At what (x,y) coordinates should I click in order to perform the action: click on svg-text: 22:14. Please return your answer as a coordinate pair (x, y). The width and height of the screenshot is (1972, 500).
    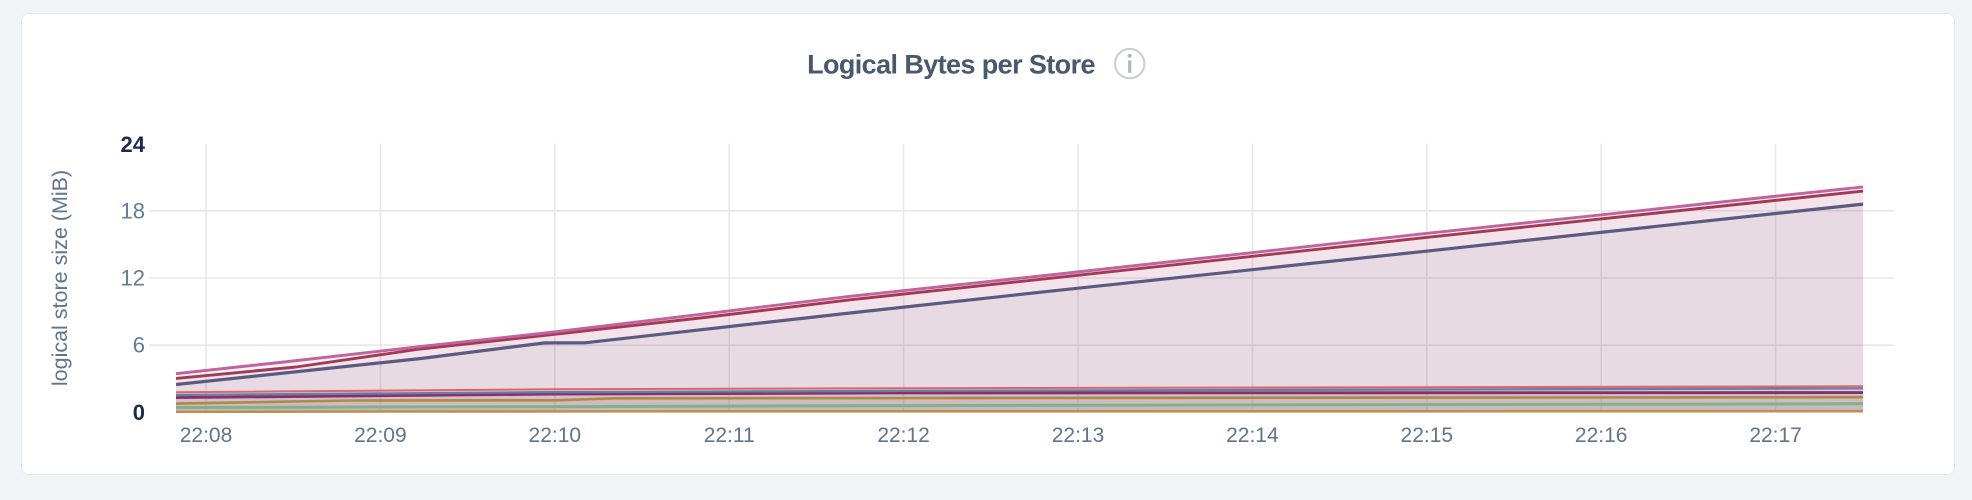
    Looking at the image, I should click on (1252, 435).